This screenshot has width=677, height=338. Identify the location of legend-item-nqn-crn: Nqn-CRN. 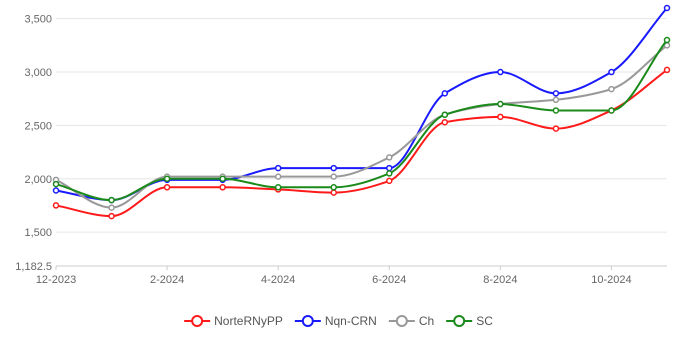
(335, 321).